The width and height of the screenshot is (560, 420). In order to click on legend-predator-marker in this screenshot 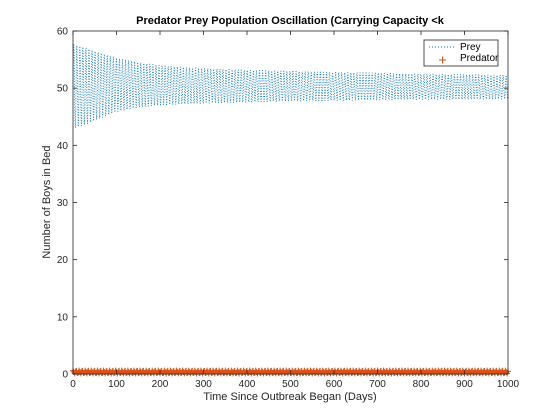, I will do `click(442, 60)`.